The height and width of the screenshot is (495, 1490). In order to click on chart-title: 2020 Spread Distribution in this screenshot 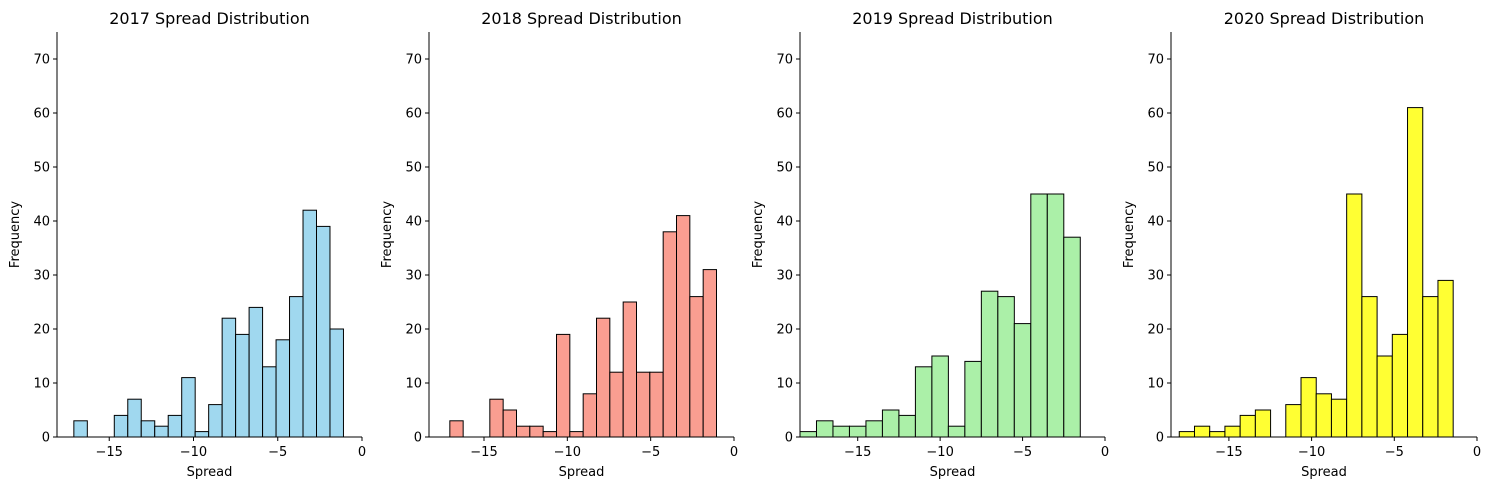, I will do `click(1324, 18)`.